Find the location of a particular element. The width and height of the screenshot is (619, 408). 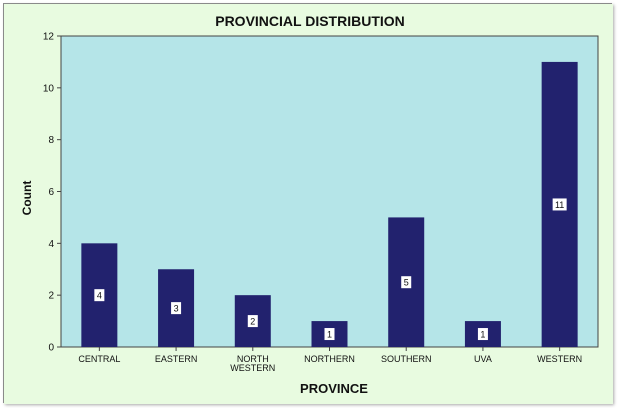

y-tick-label: 12 is located at coordinates (49, 37).